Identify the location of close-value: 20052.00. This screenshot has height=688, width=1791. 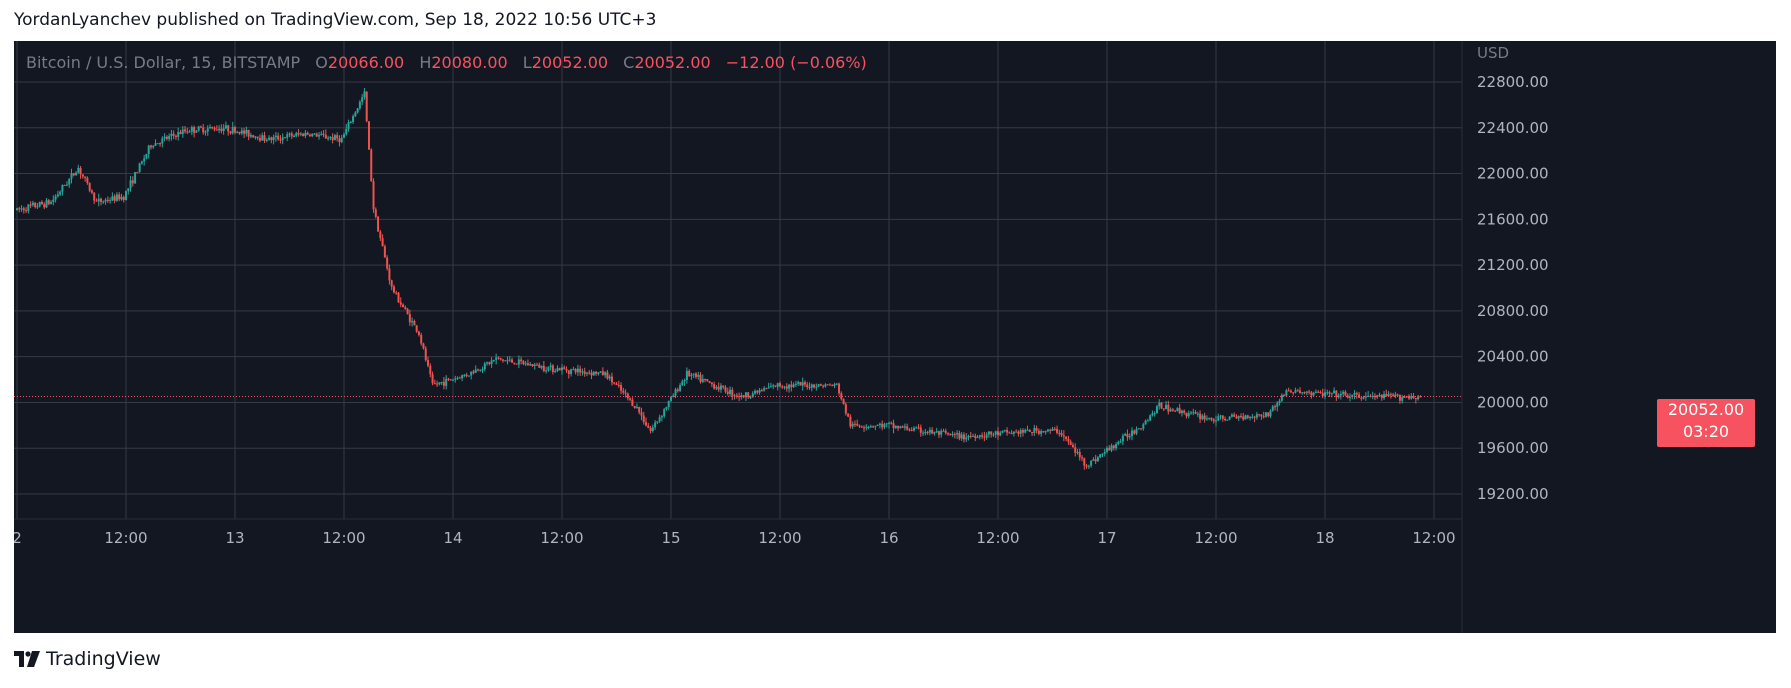
(672, 62).